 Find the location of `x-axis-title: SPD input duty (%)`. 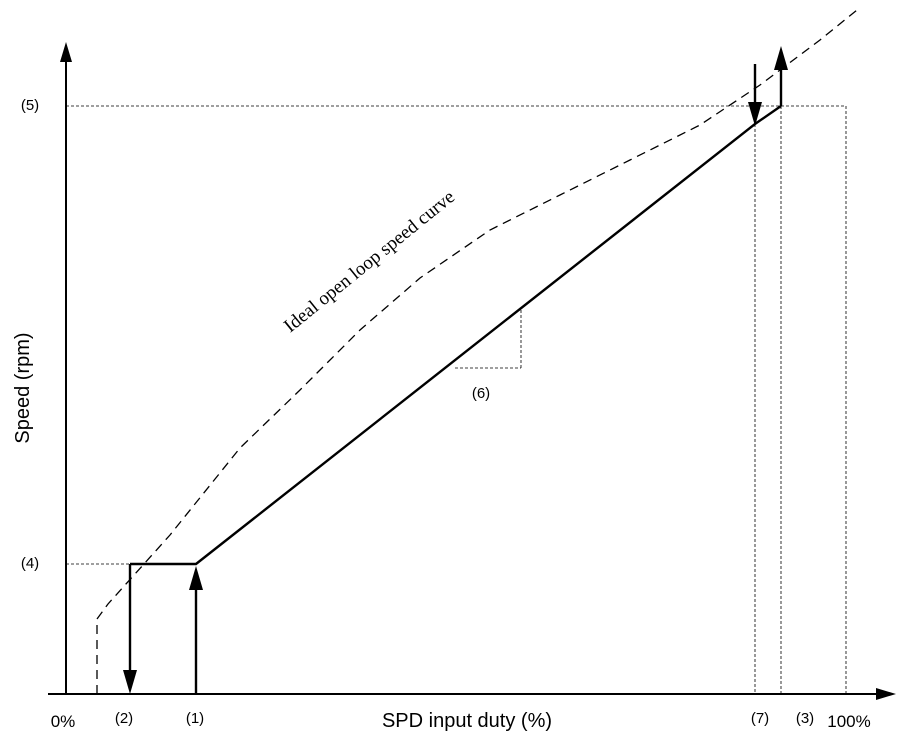

x-axis-title: SPD input duty (%) is located at coordinates (467, 721).